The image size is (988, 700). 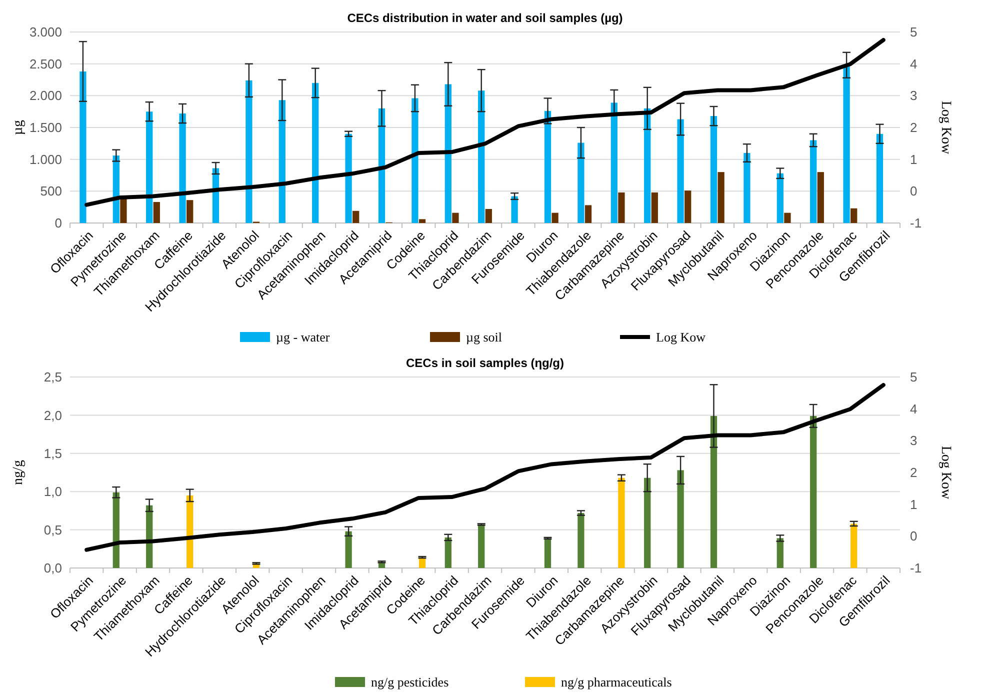 I want to click on legend-label: ng/g pesticides, so click(x=410, y=682).